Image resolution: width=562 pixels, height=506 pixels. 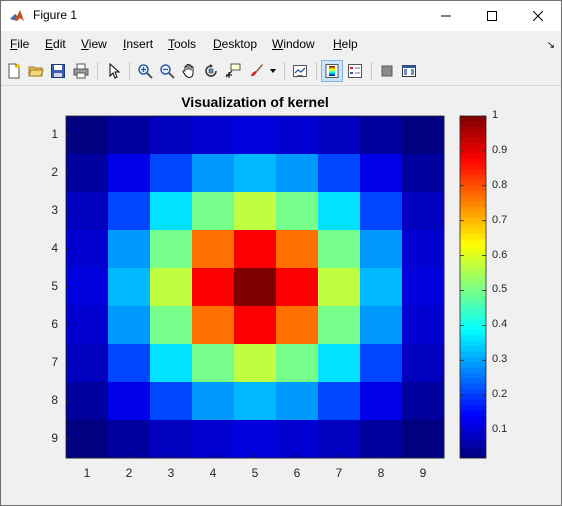 I want to click on heatmap-cell-r8-c7, so click(x=339, y=401).